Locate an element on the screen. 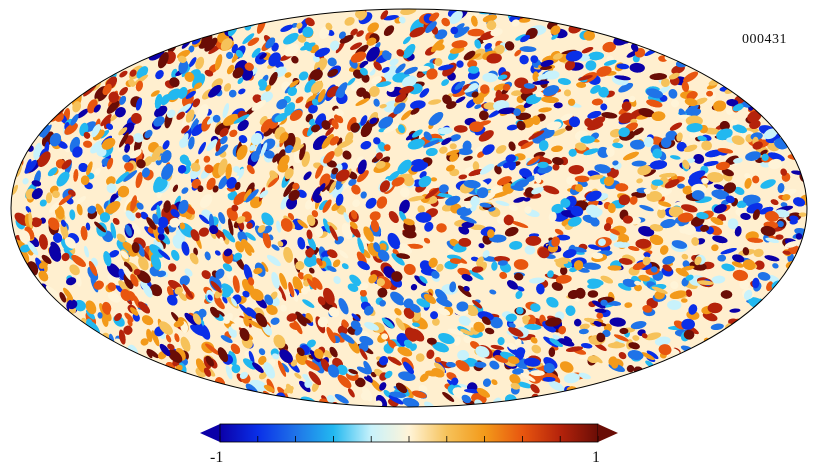  colorbar-max-extend-arrow is located at coordinates (608, 433).